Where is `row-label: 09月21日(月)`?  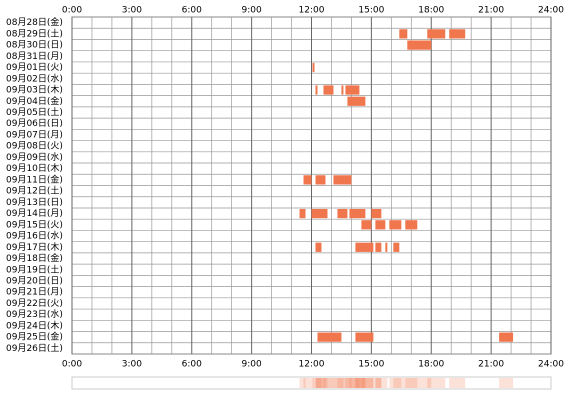
row-label: 09月21日(月) is located at coordinates (34, 292).